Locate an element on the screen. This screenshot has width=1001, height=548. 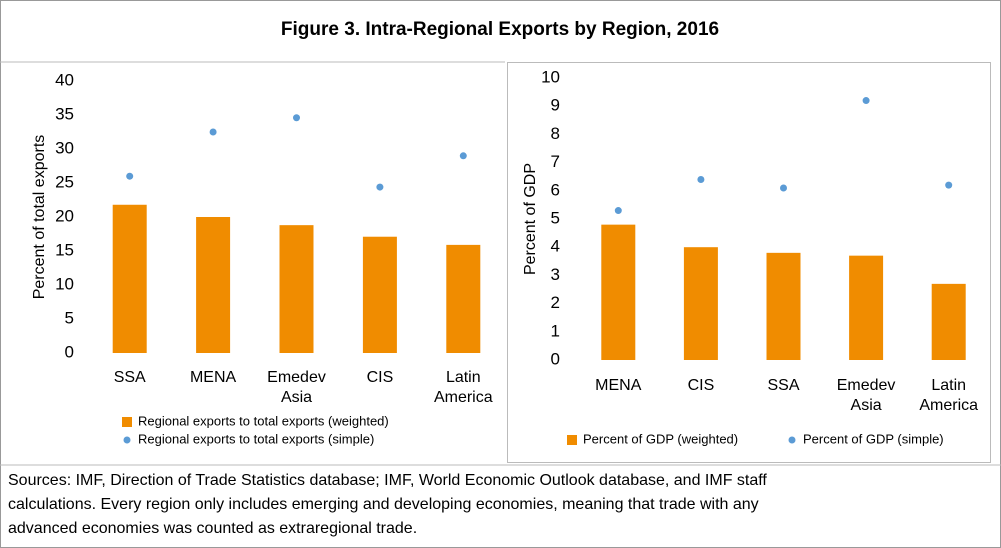
y-tick-label: 3 is located at coordinates (555, 274).